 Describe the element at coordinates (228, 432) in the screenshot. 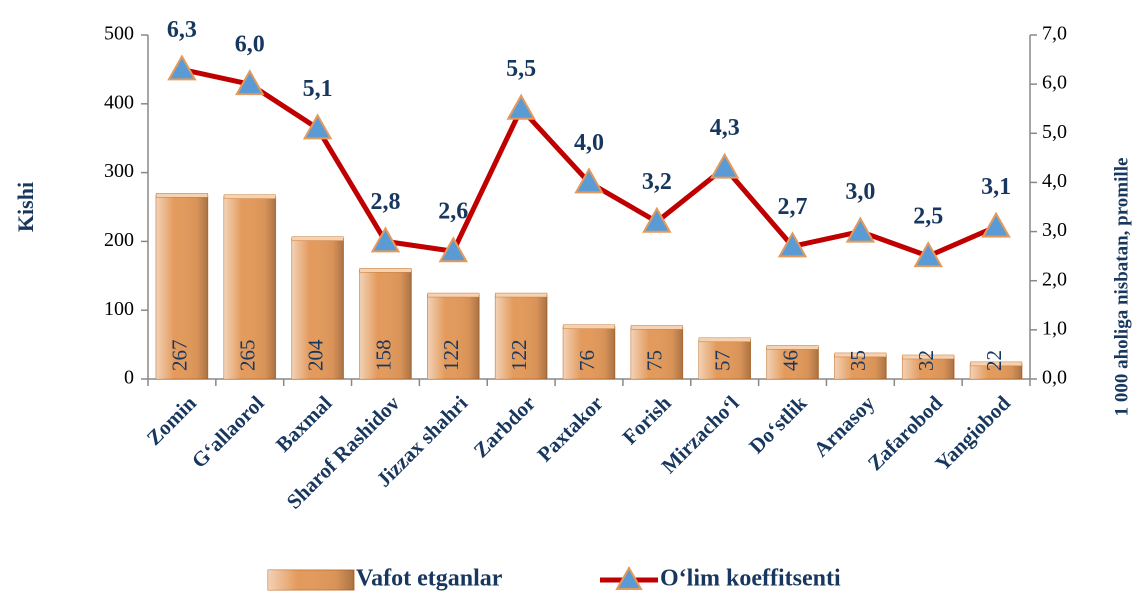

I see `x-tick-label: G‘allaorol` at that location.